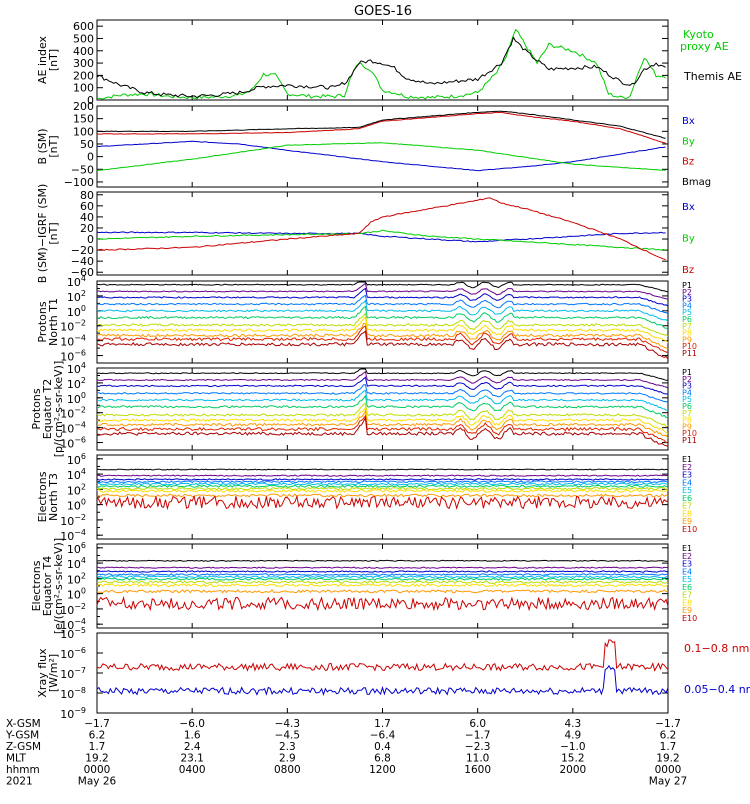  What do you see at coordinates (668, 770) in the screenshot?
I see `x-axis-value: 0000` at bounding box center [668, 770].